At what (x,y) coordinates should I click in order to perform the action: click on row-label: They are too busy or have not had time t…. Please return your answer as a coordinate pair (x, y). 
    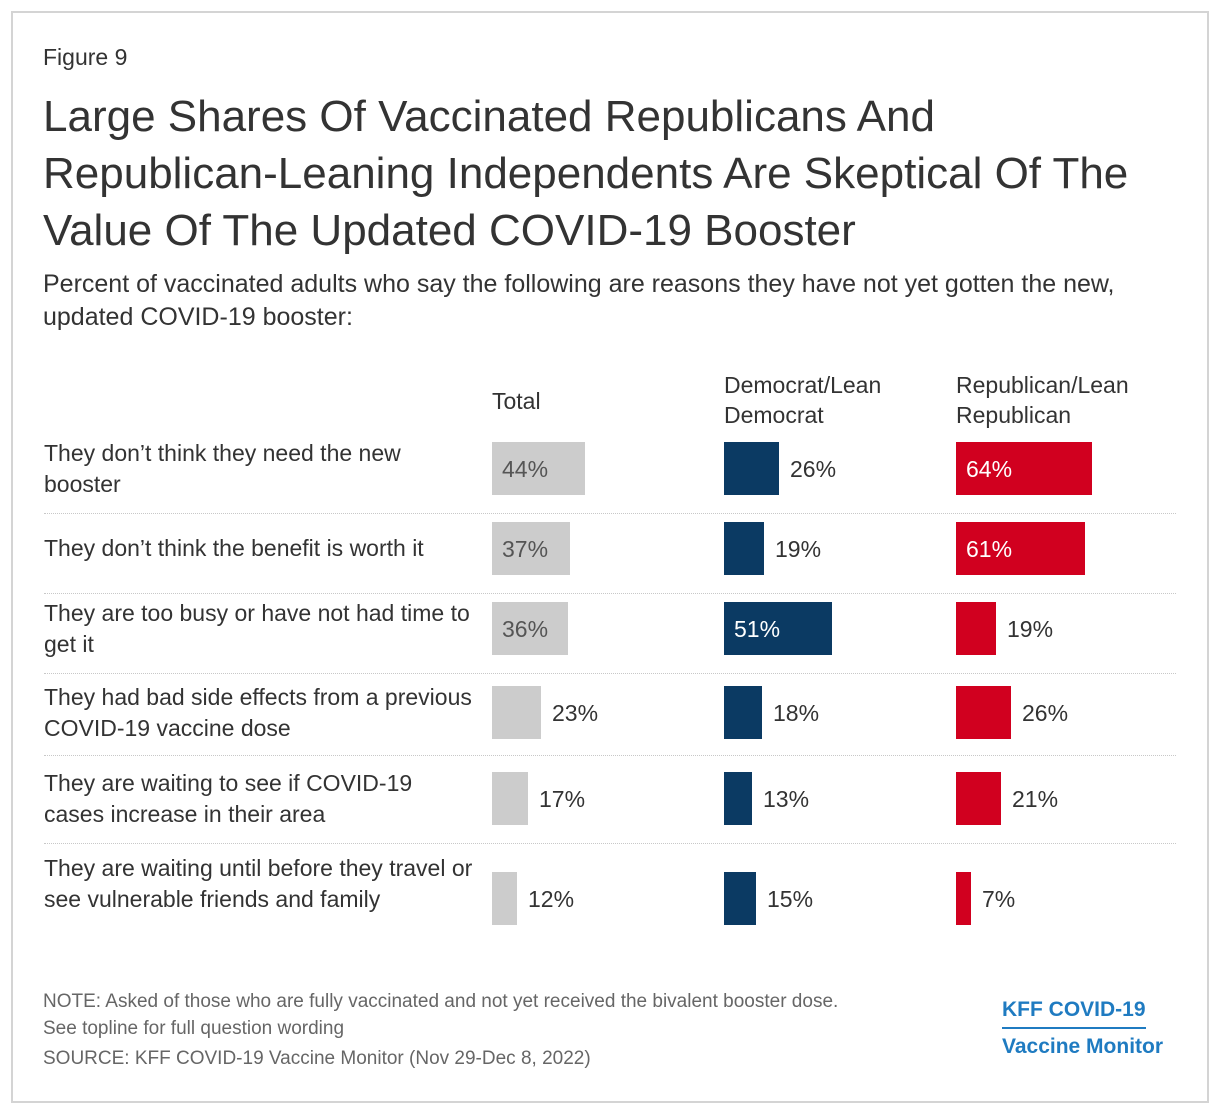
    Looking at the image, I should click on (257, 628).